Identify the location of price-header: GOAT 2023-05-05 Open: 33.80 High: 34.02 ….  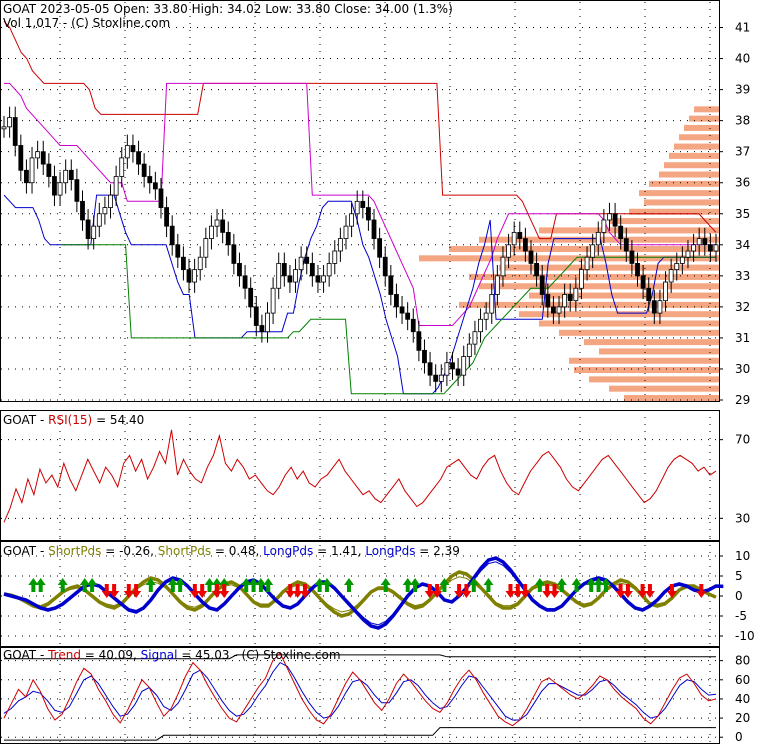
(228, 9).